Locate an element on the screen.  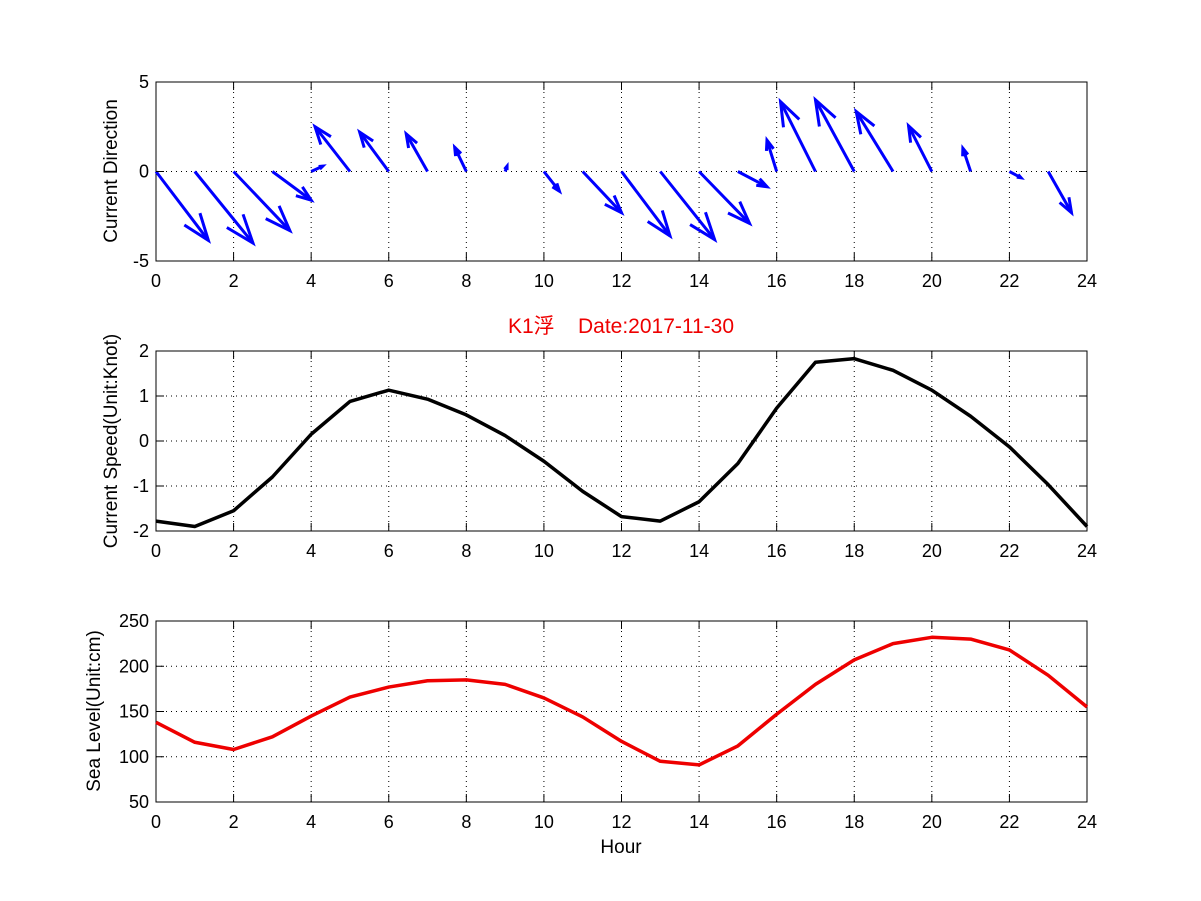
sea-level-xtick-label: 22 is located at coordinates (1009, 822).